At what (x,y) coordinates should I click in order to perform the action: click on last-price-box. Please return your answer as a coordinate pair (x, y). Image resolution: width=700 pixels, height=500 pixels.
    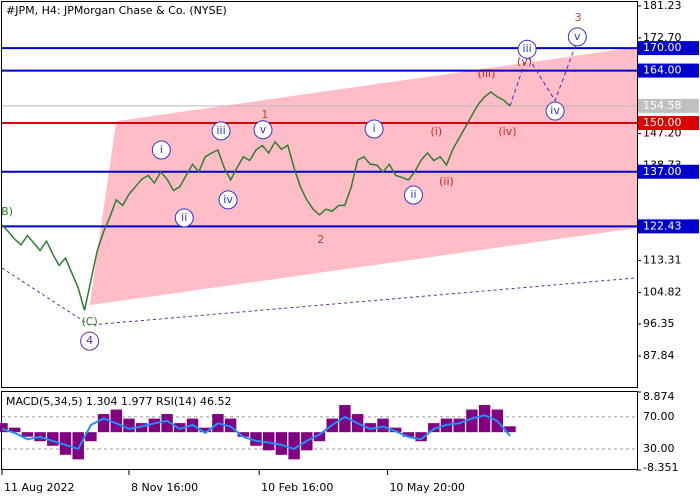
    Looking at the image, I should click on (668, 105).